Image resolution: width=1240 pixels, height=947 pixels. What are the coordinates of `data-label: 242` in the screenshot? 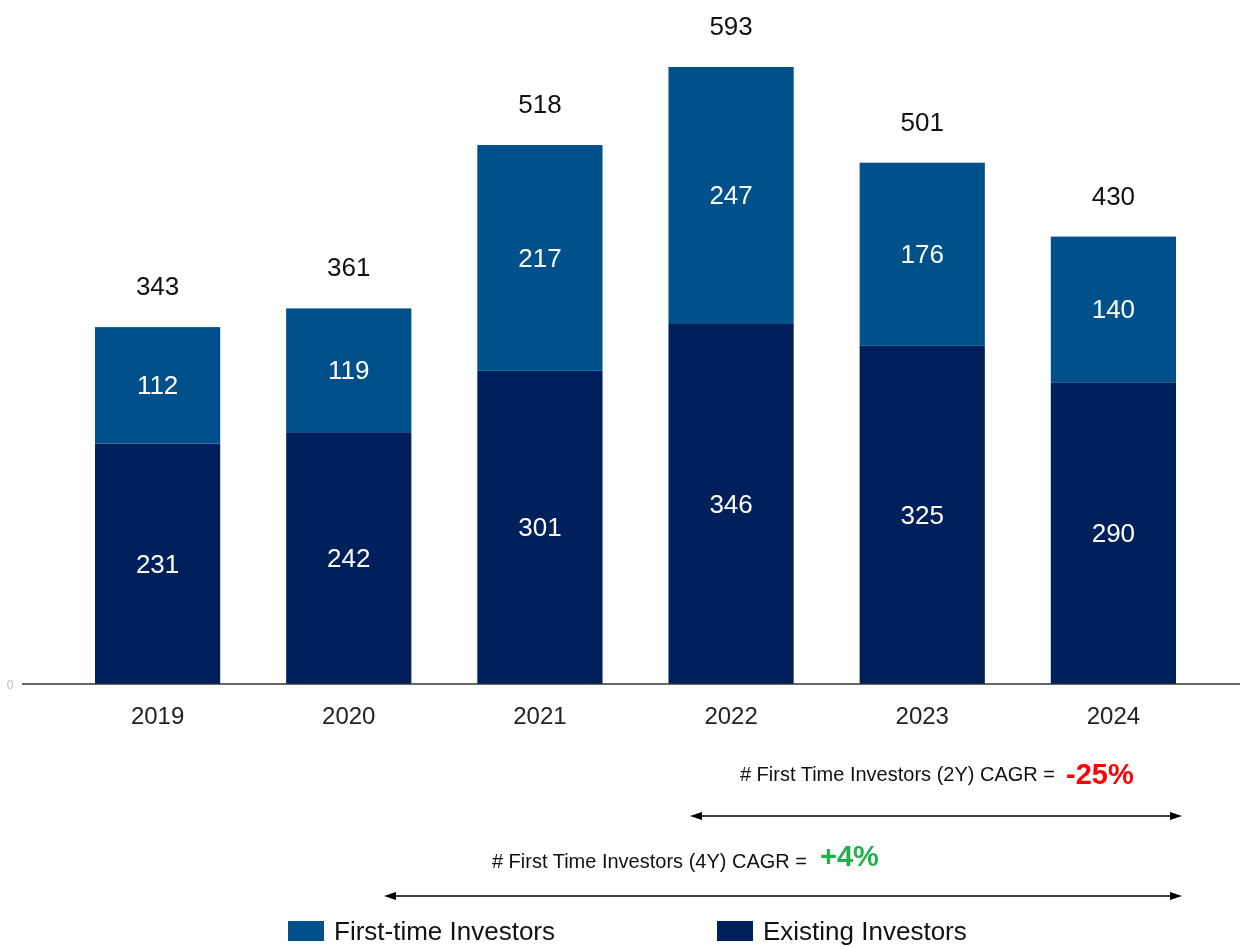 It's located at (349, 558).